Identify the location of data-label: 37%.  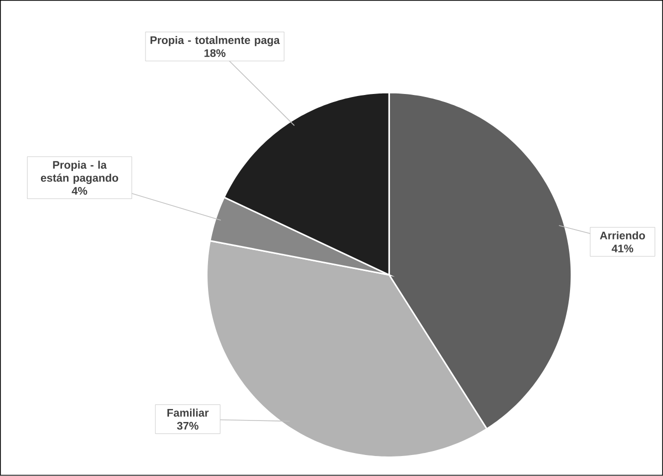
(187, 426).